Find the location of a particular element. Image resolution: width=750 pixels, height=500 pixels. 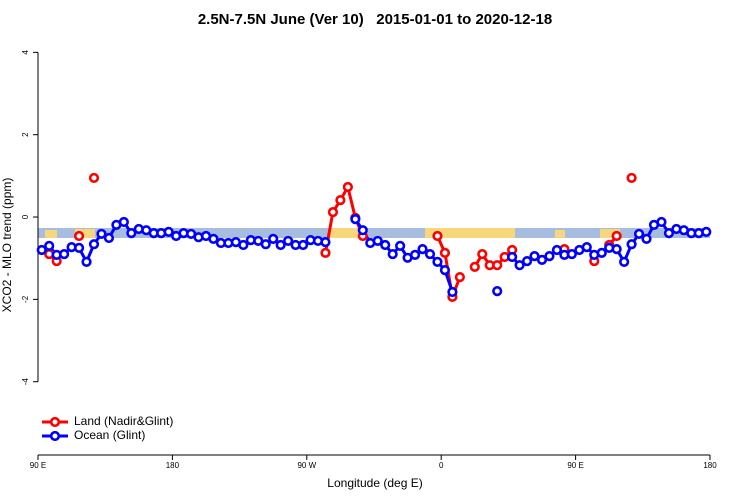

x-axis-label: Longitude (deg E) is located at coordinates (374, 483).